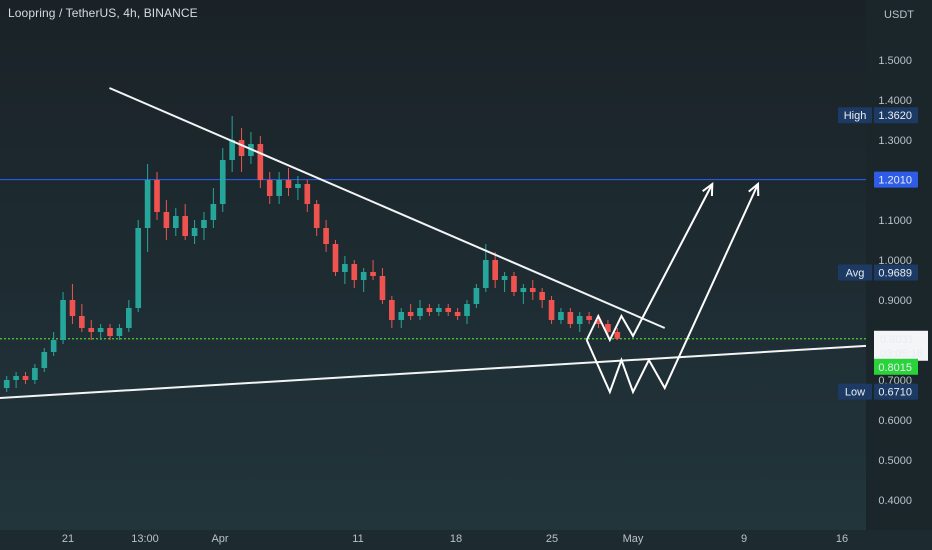  I want to click on countdown-value: 03:05:18, so click(901, 354).